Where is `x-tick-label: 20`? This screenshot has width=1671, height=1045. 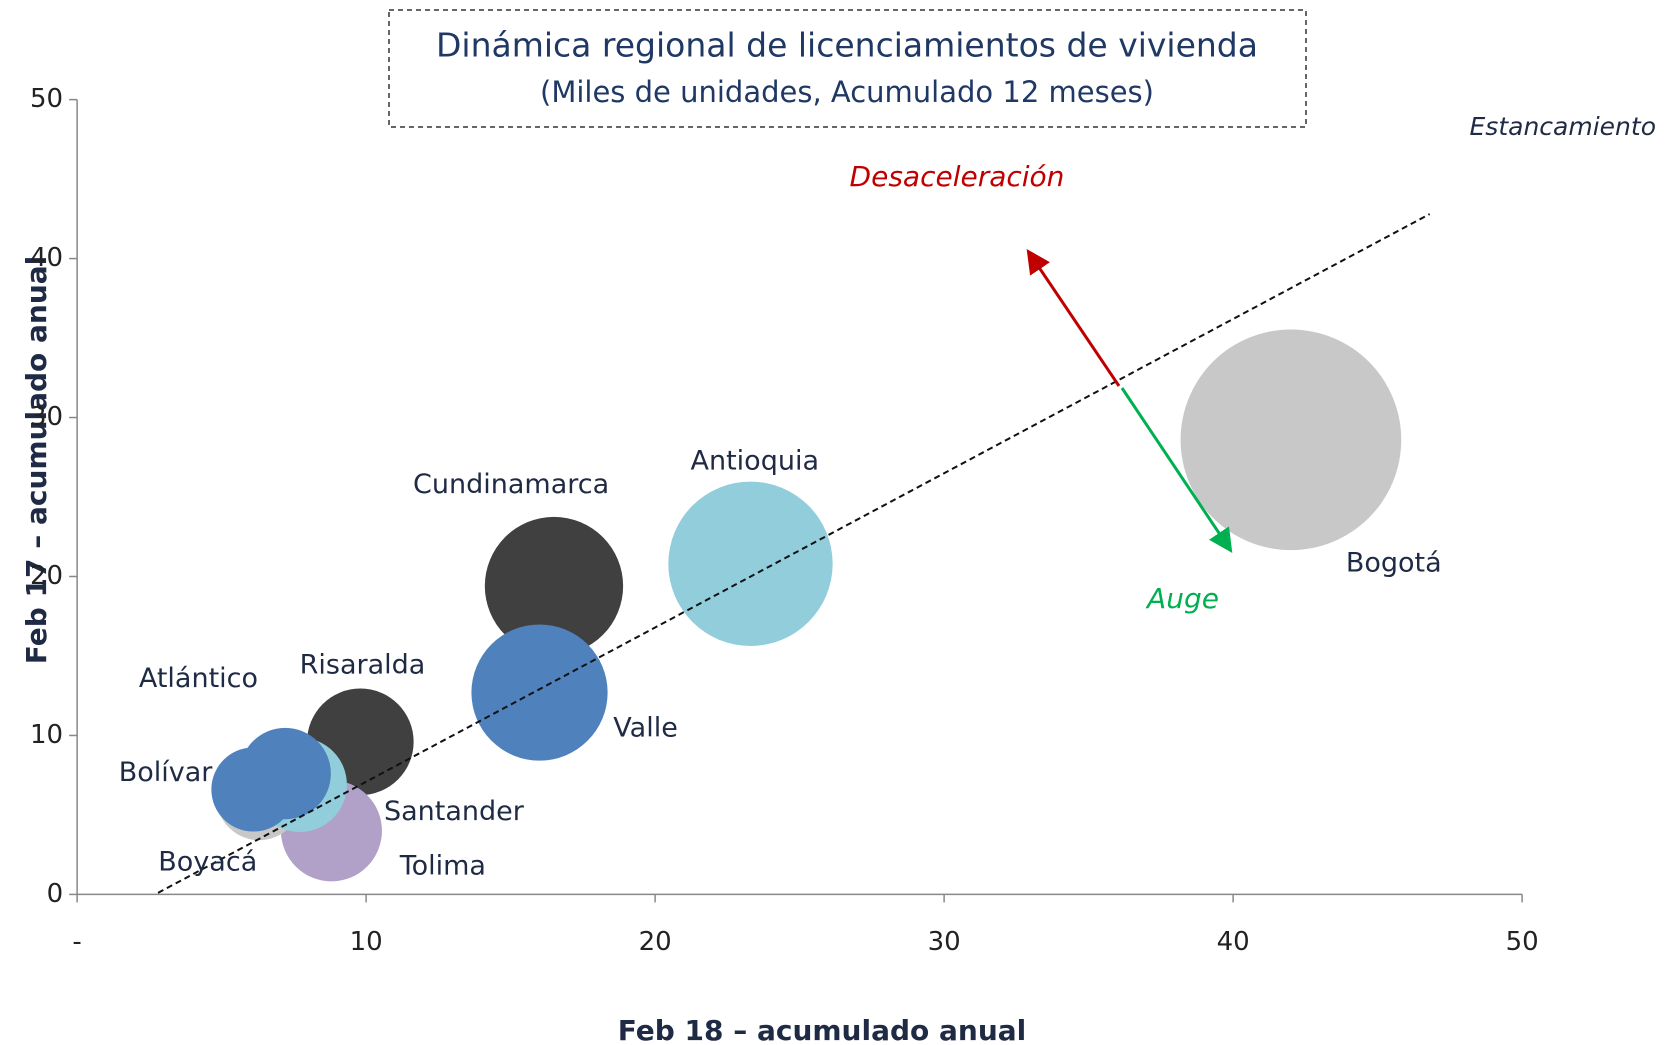
x-tick-label: 20 is located at coordinates (655, 942).